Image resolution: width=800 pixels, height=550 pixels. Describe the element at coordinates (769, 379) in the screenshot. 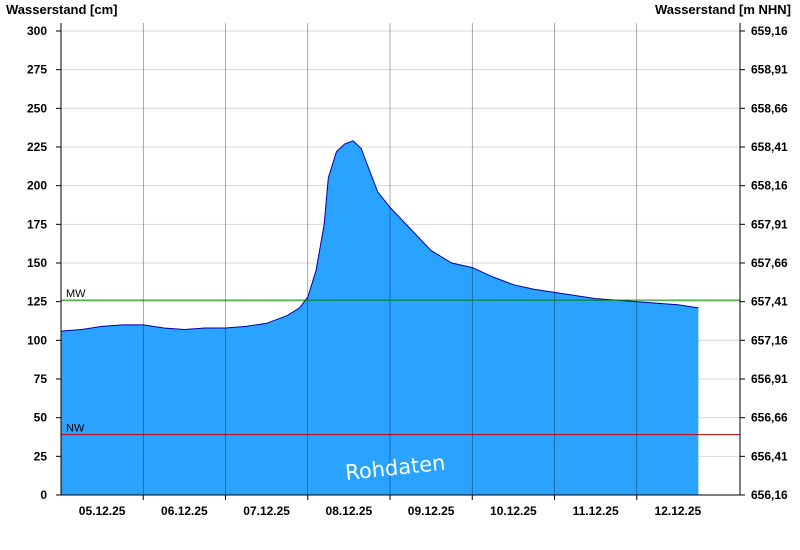

I see `right-tick-label-3: 656,91` at that location.